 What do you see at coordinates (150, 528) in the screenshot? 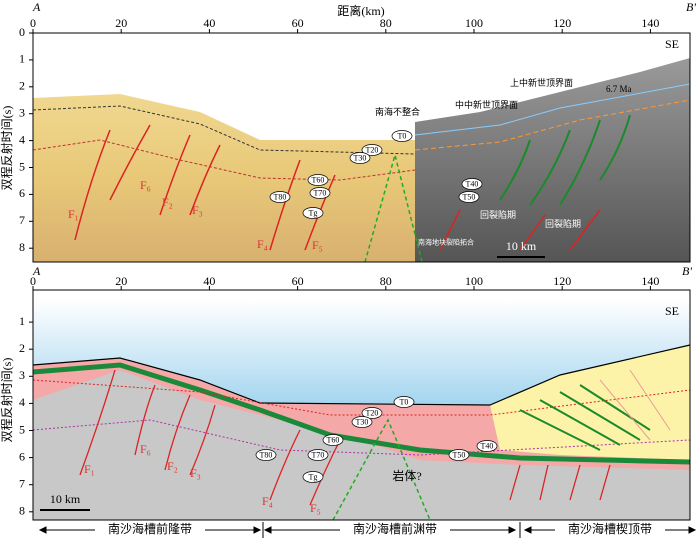
I see `zone: 南沙海槽前隆带` at bounding box center [150, 528].